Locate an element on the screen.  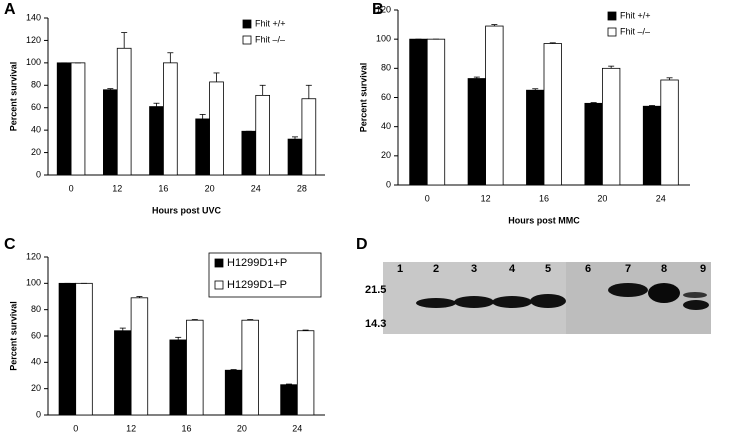
gel-image-part is located at coordinates (638, 298).